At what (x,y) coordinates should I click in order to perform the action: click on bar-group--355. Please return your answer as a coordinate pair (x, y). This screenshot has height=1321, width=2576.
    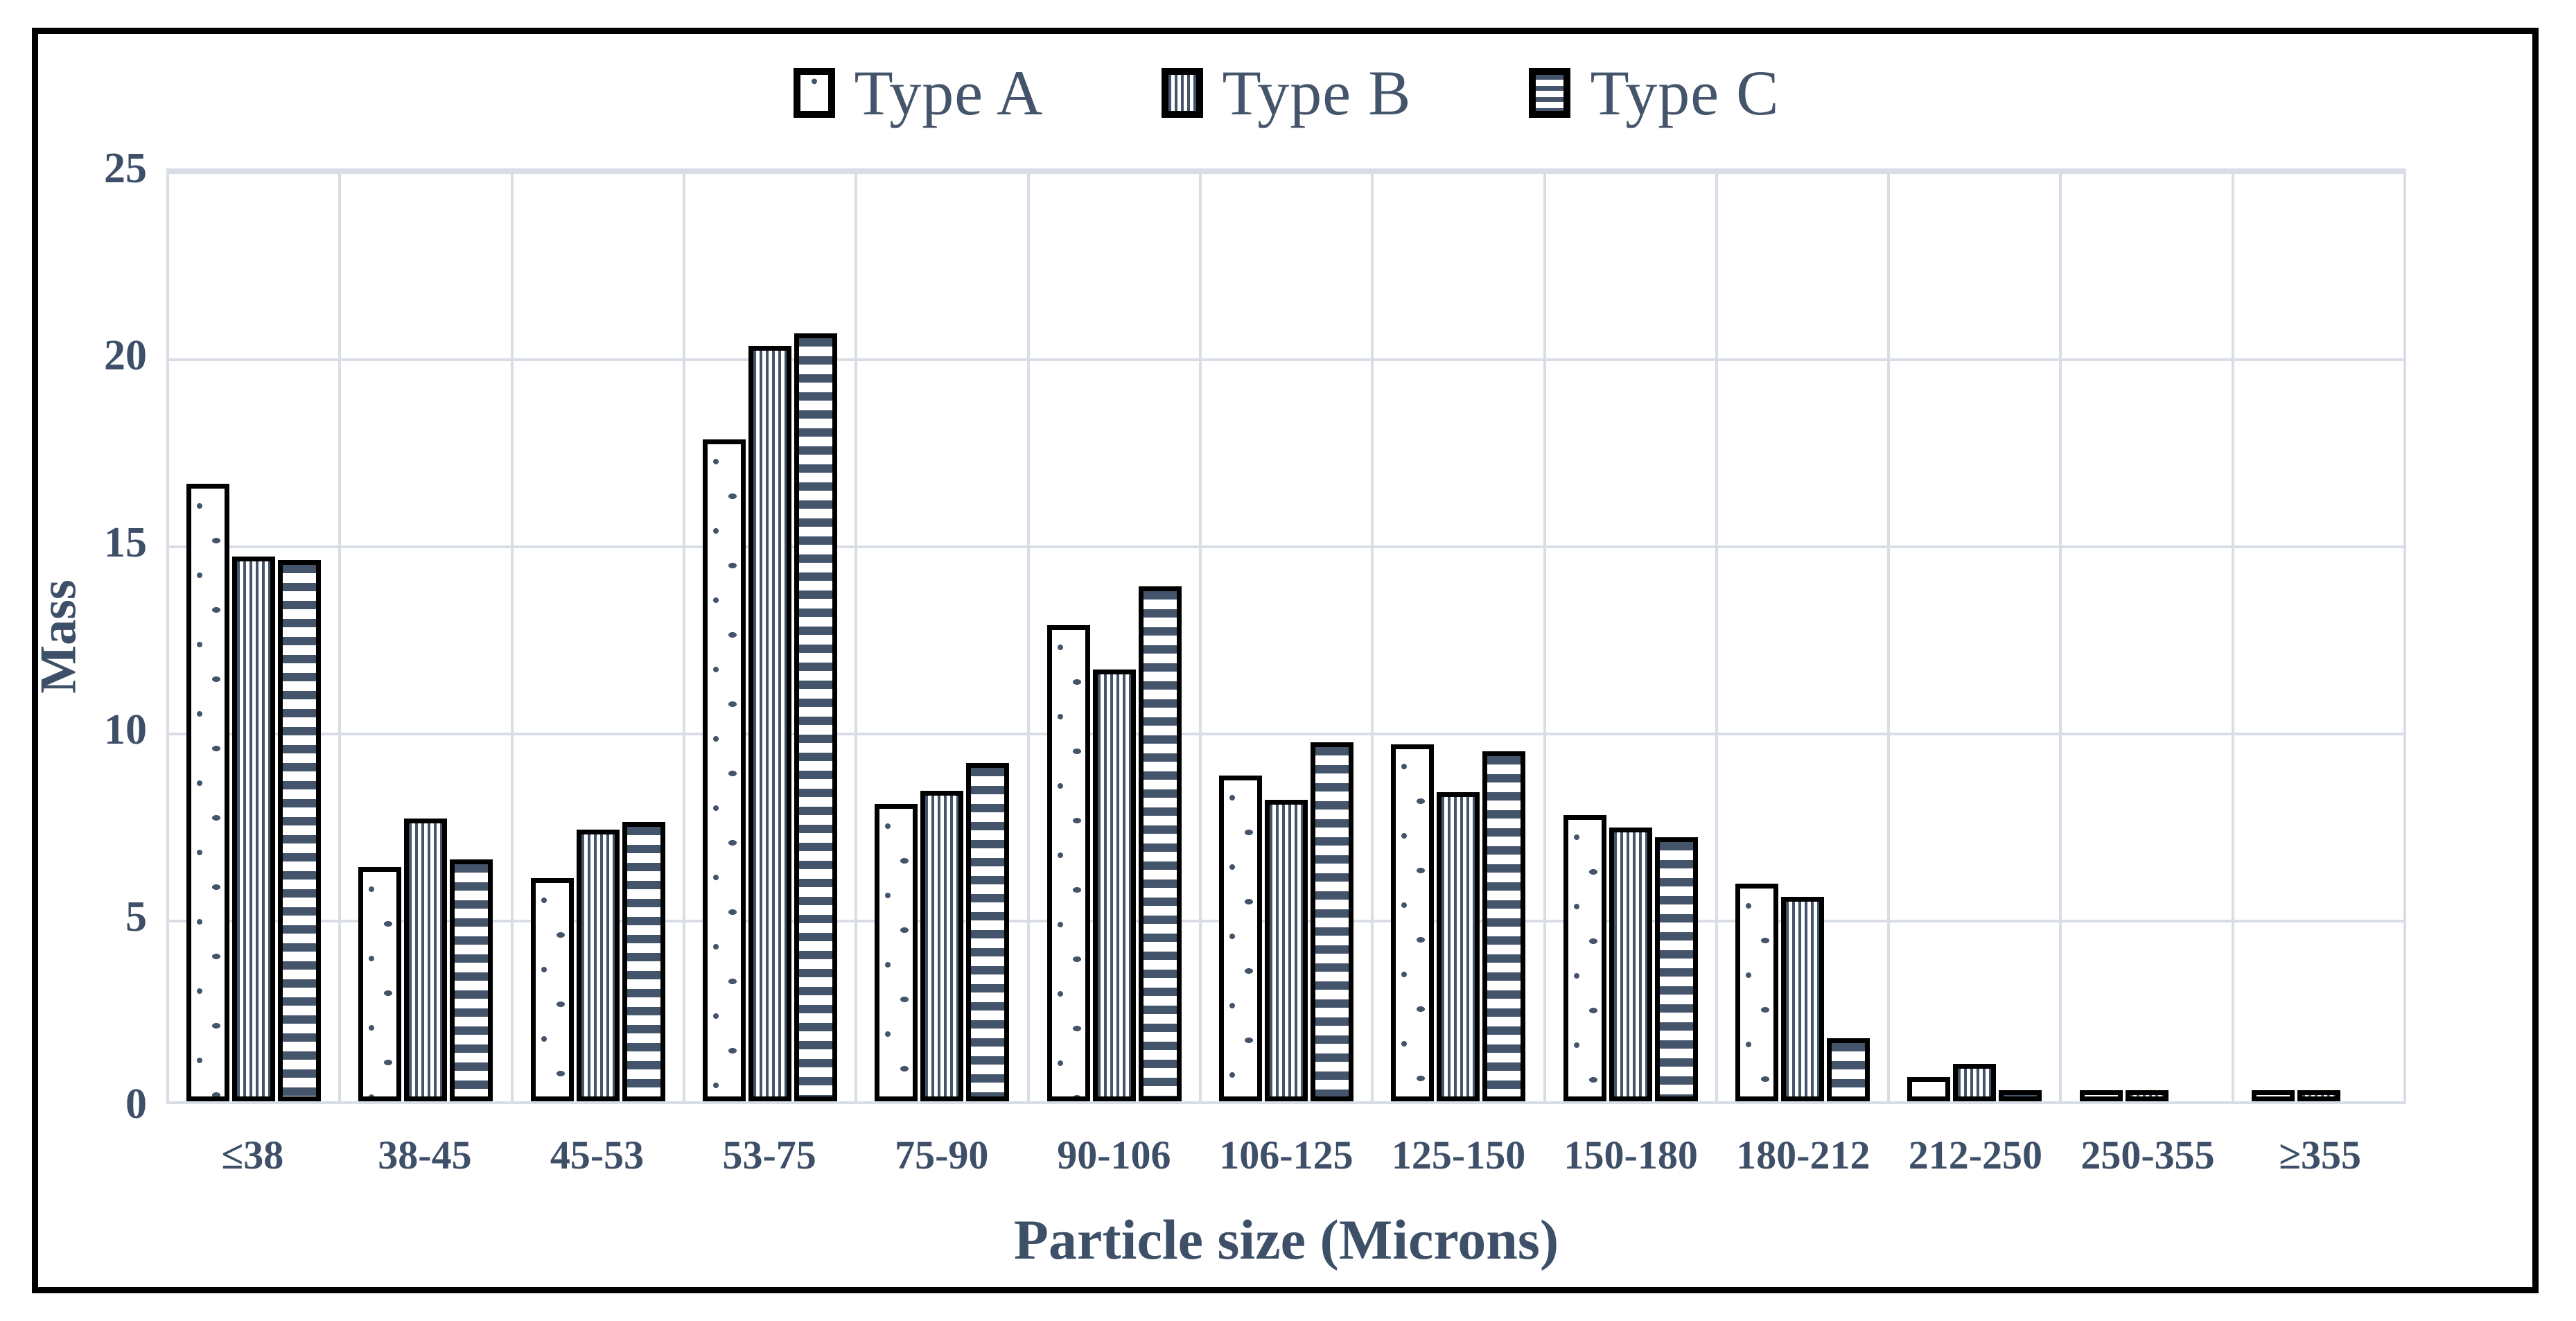
    Looking at the image, I should click on (2318, 636).